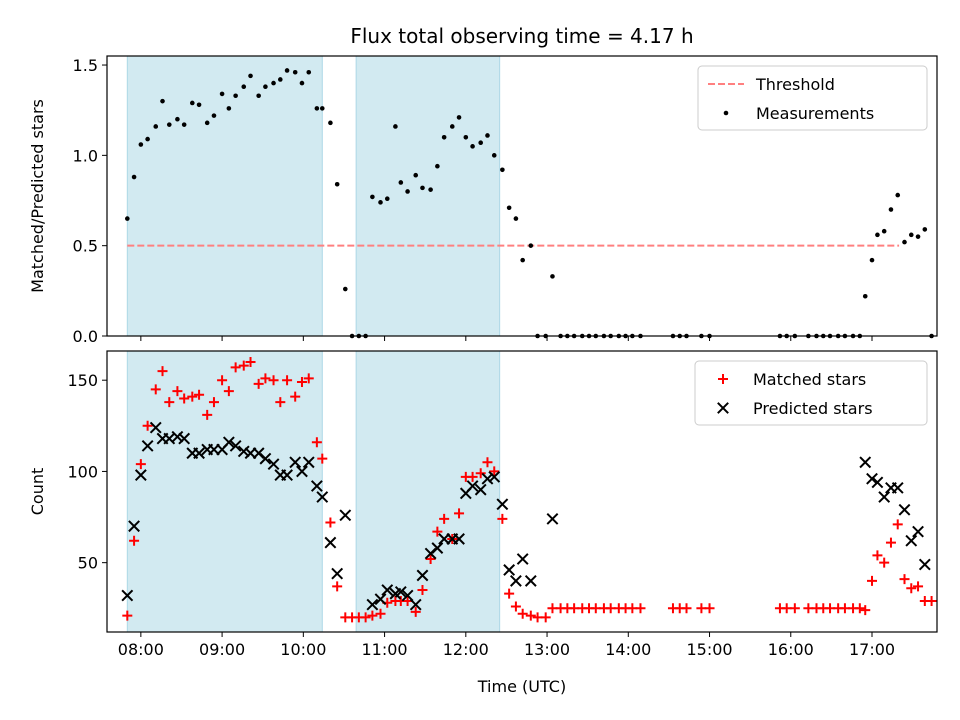 Image resolution: width=960 pixels, height=720 pixels. Describe the element at coordinates (37, 196) in the screenshot. I see `y-axis-label: Matched/Predicted stars` at that location.